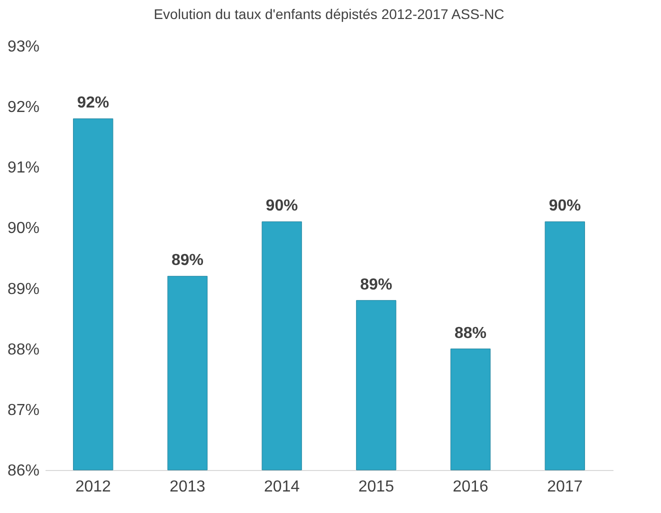 The height and width of the screenshot is (513, 661). Describe the element at coordinates (23, 168) in the screenshot. I see `y-tick-label: 91%` at that location.